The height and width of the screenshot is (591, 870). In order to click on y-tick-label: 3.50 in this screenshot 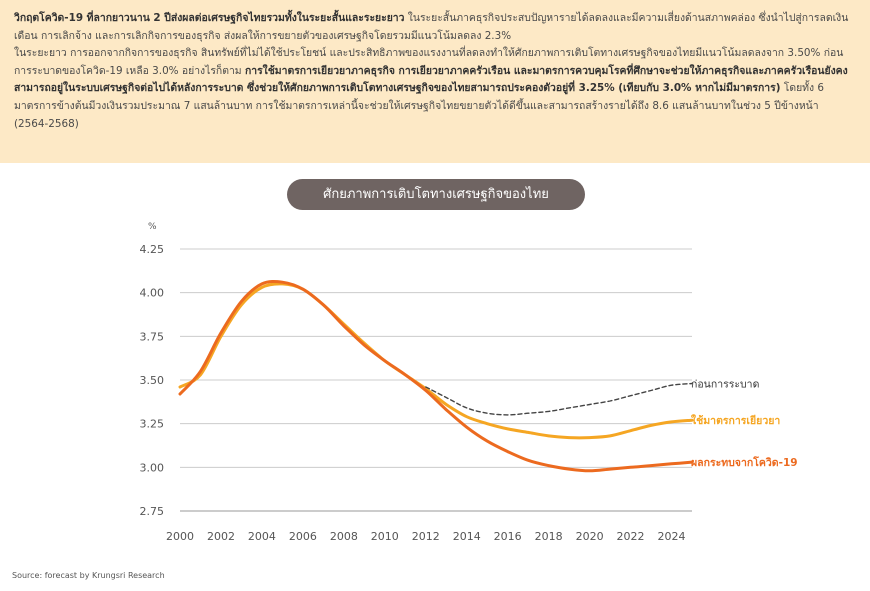, I will do `click(152, 380)`.